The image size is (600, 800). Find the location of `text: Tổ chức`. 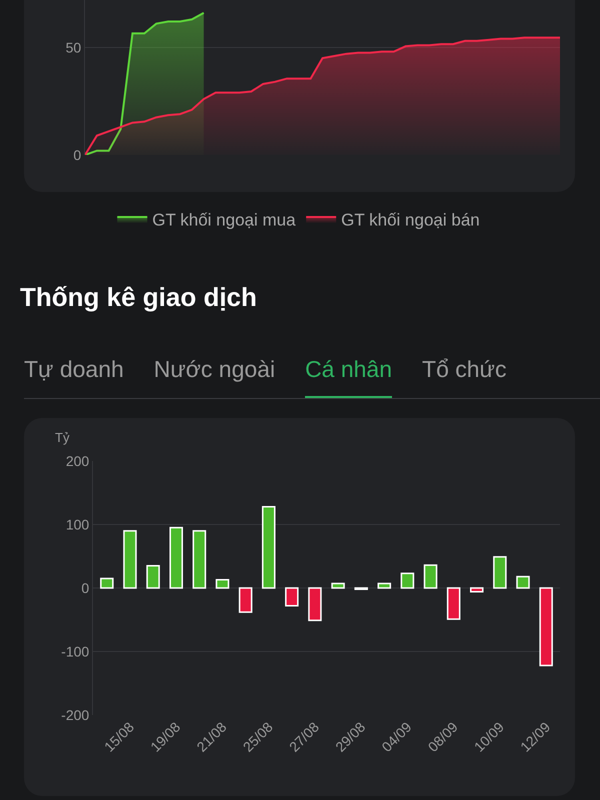

text: Tổ chức is located at coordinates (464, 369).